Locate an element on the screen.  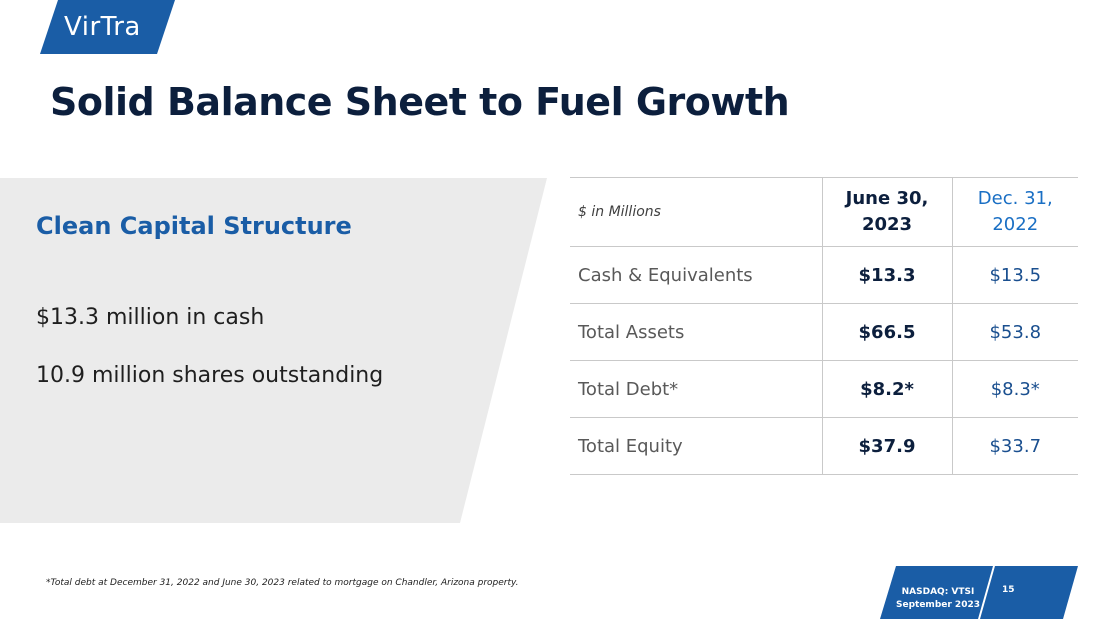
row-label: Cash & Equivalents is located at coordinates (696, 275).